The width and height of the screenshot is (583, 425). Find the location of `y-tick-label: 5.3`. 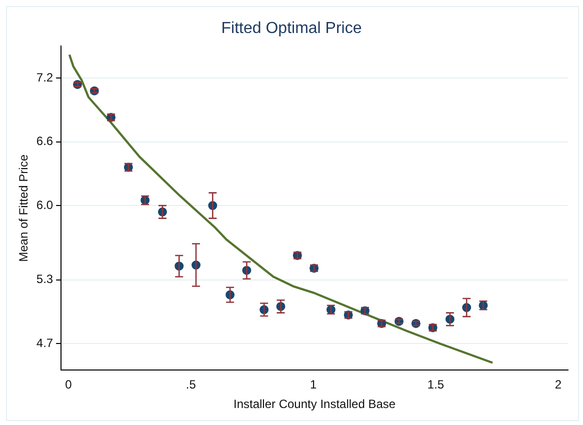

y-tick-label: 5.3 is located at coordinates (45, 279).